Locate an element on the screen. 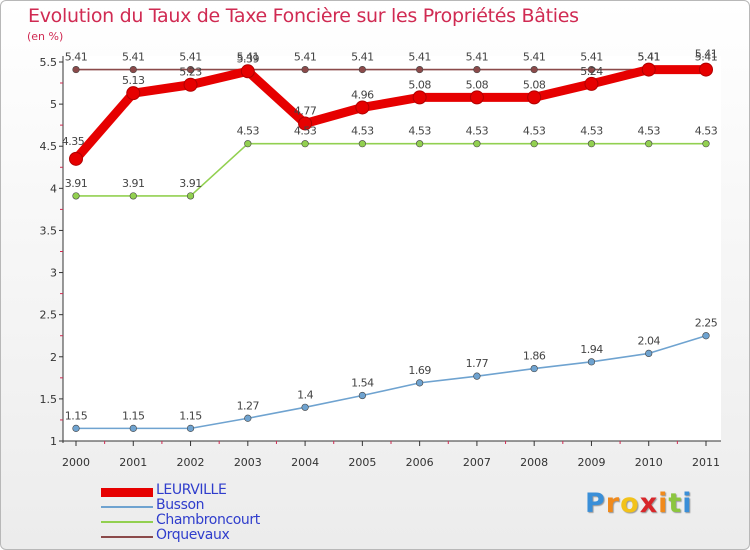  y-tick-label: 1.5 is located at coordinates (49, 399).